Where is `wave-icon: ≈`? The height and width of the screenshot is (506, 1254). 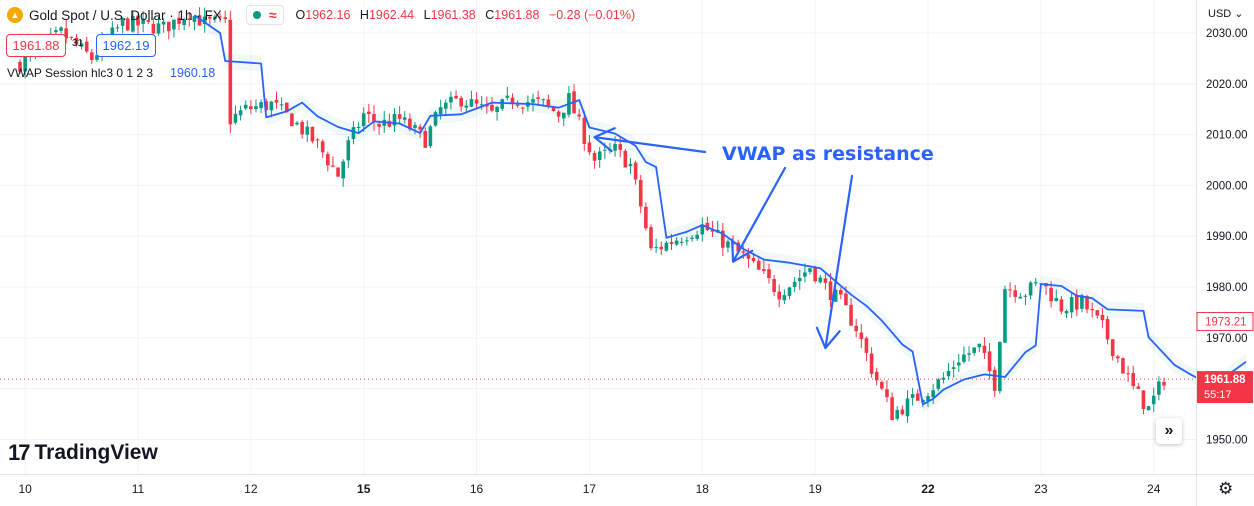
wave-icon: ≈ is located at coordinates (272, 15).